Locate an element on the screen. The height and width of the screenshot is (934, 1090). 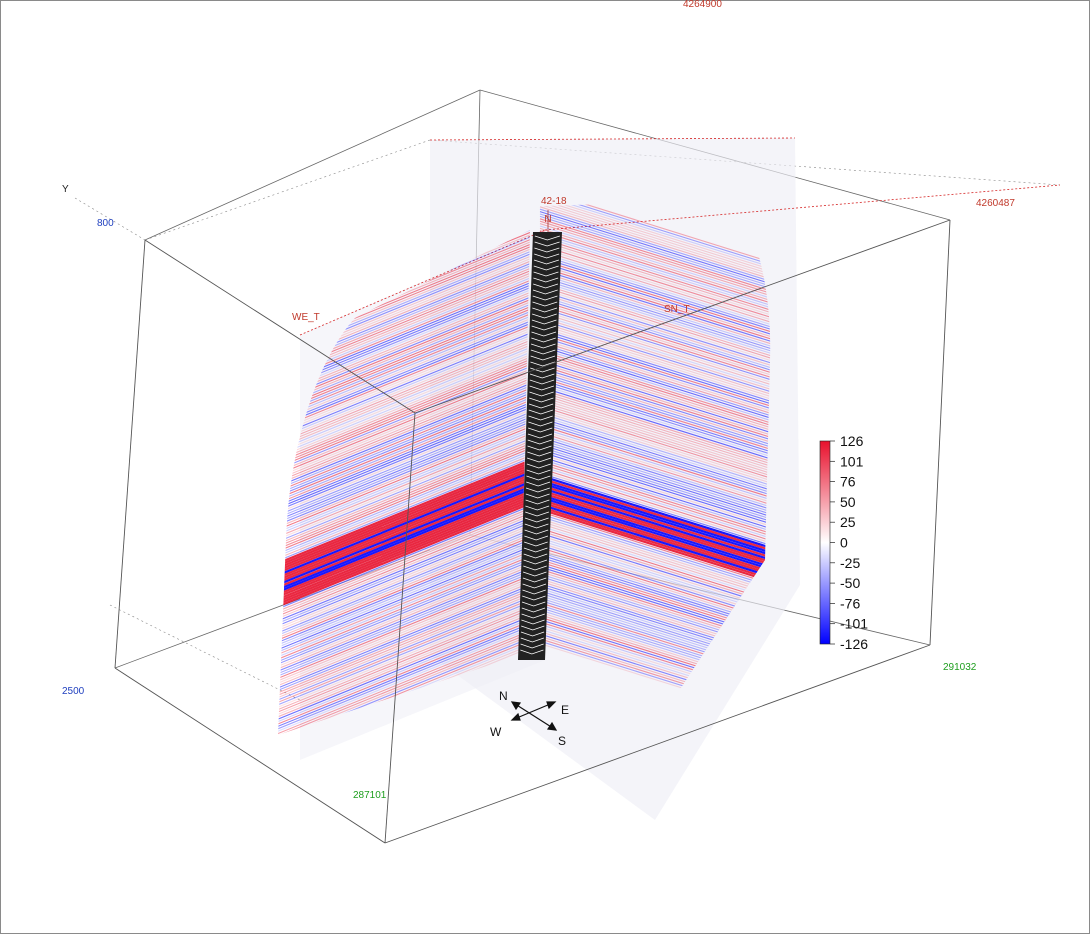
sn-section-label: SN_T is located at coordinates (677, 309).